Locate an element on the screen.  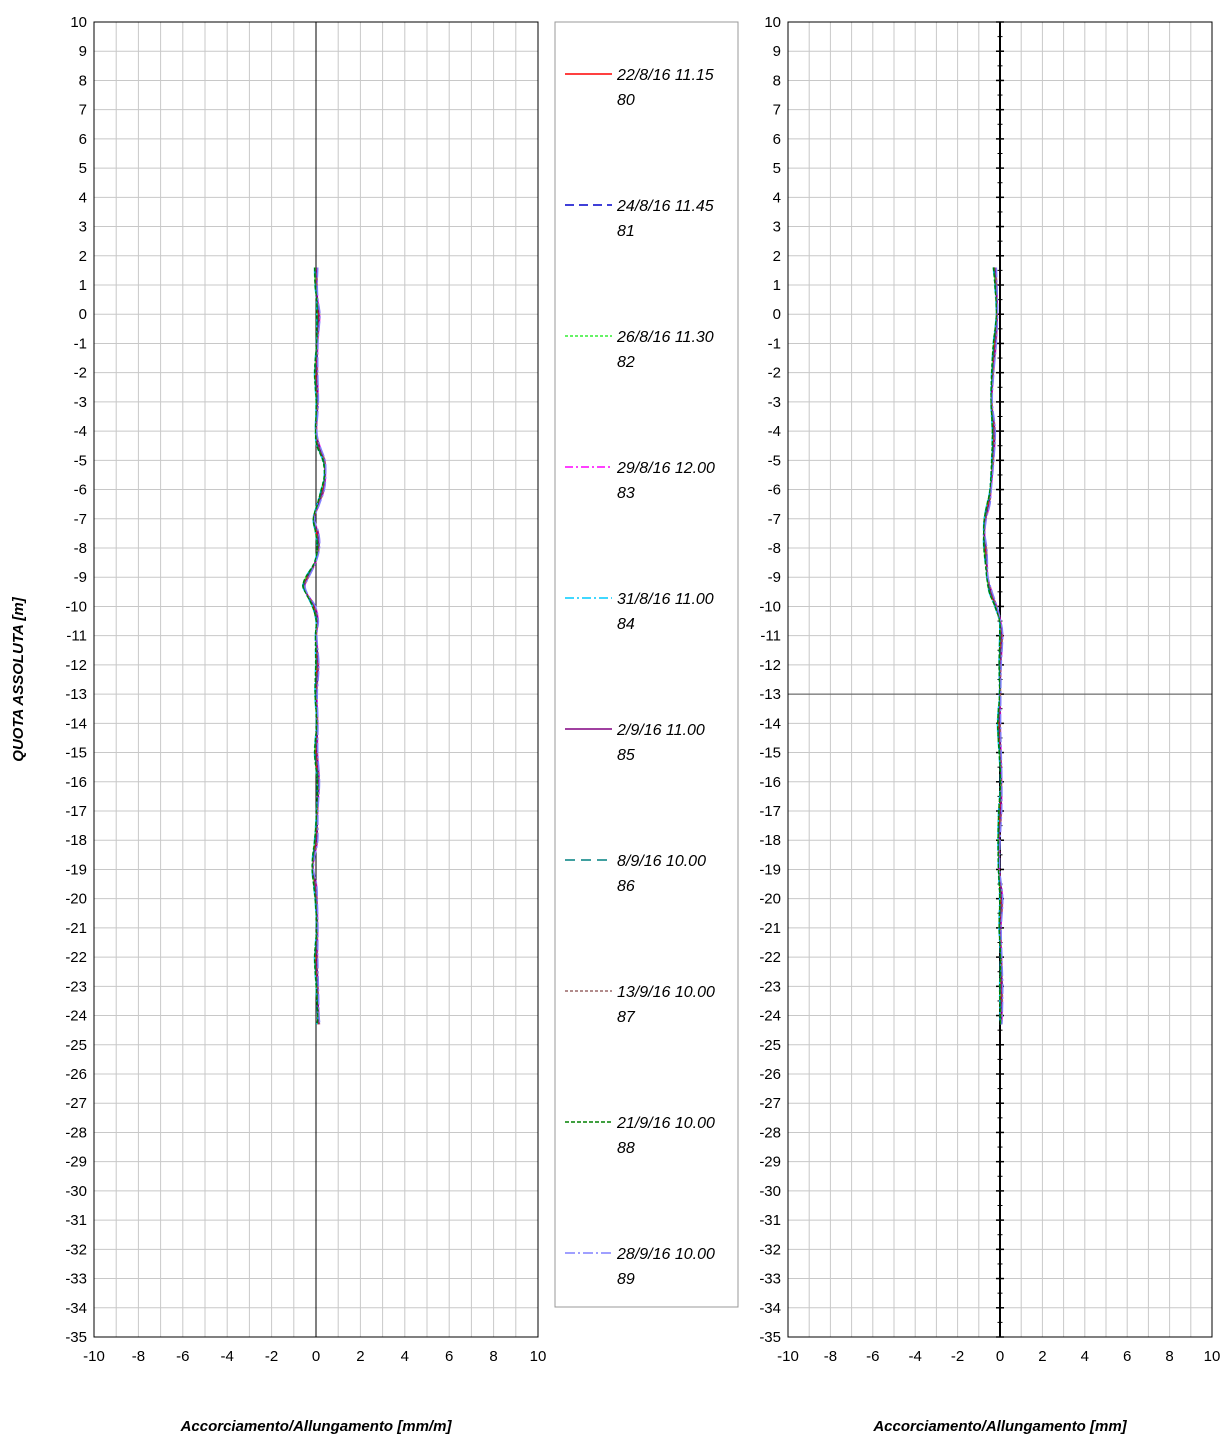
right-y-tick-label: -28 is located at coordinates (770, 1132).